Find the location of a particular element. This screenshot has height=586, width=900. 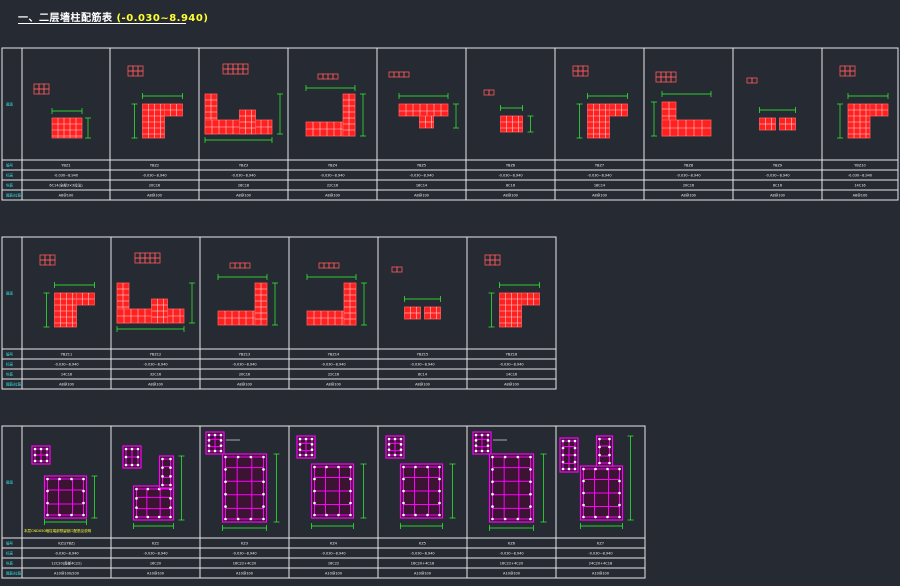

column-section-YBZ4: YBZ4 -0.030~8.940 22C16 A8@100 is located at coordinates (335, 135).